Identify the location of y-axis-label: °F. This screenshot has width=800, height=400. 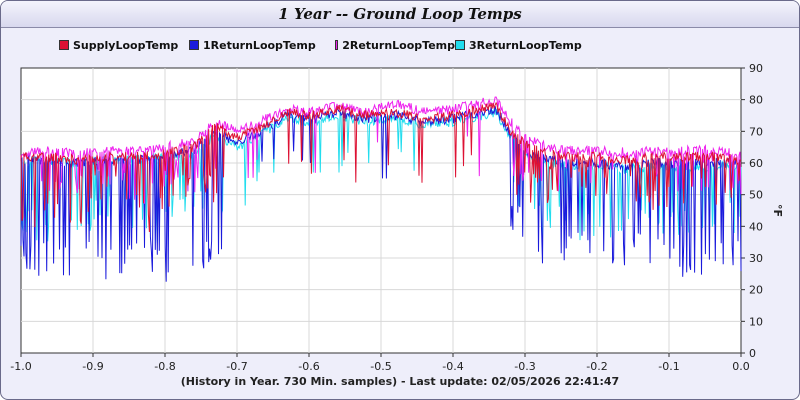
(777, 210).